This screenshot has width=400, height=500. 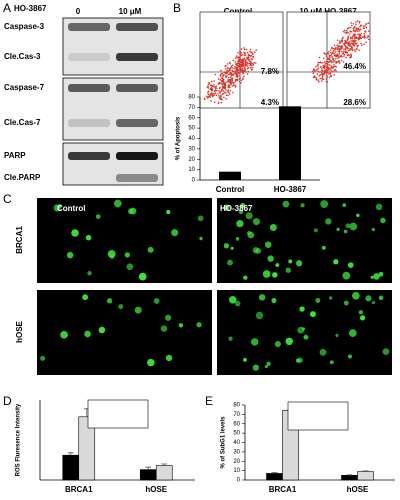 I want to click on micrograph, so click(x=124, y=240).